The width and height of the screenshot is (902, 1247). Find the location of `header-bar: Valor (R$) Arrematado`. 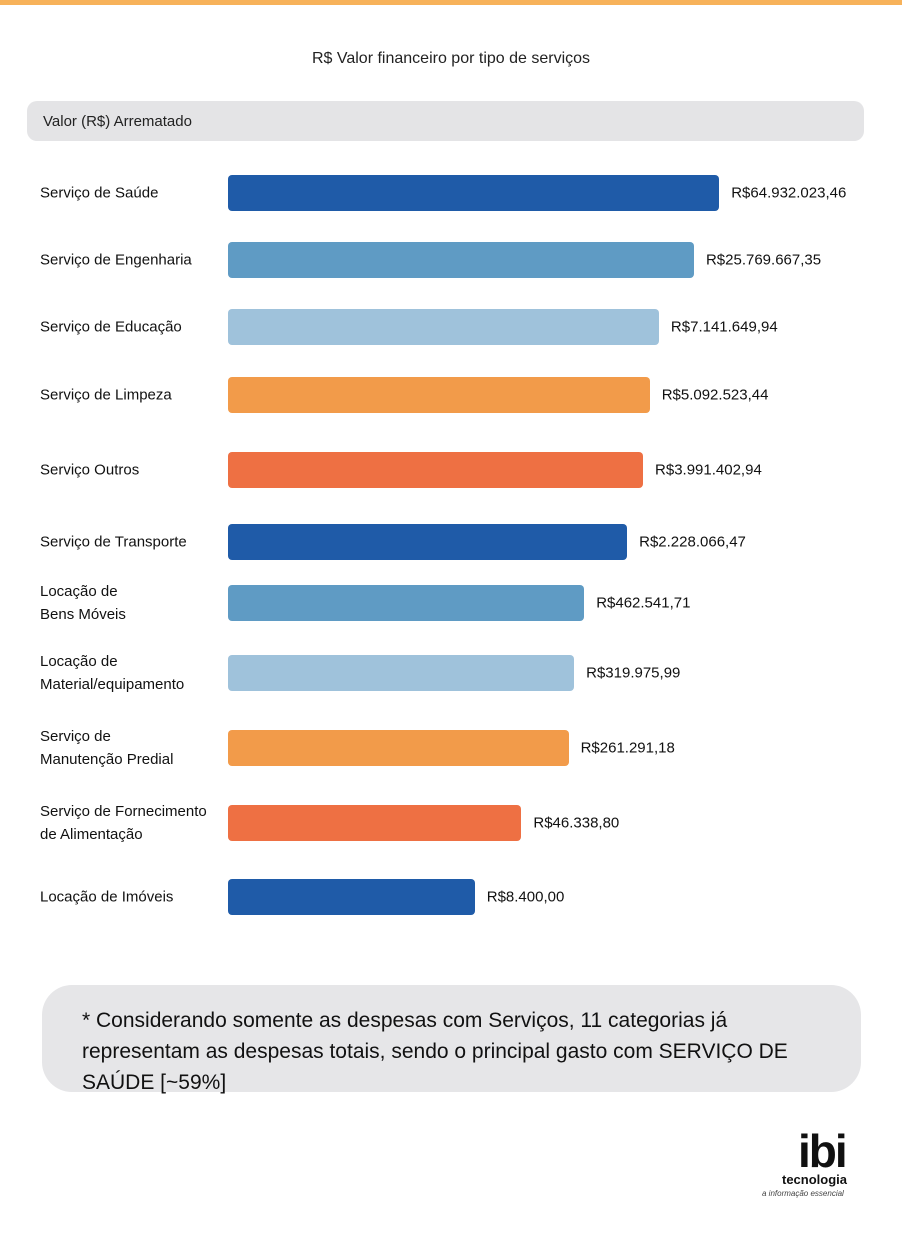

header-bar: Valor (R$) Arrematado is located at coordinates (445, 121).